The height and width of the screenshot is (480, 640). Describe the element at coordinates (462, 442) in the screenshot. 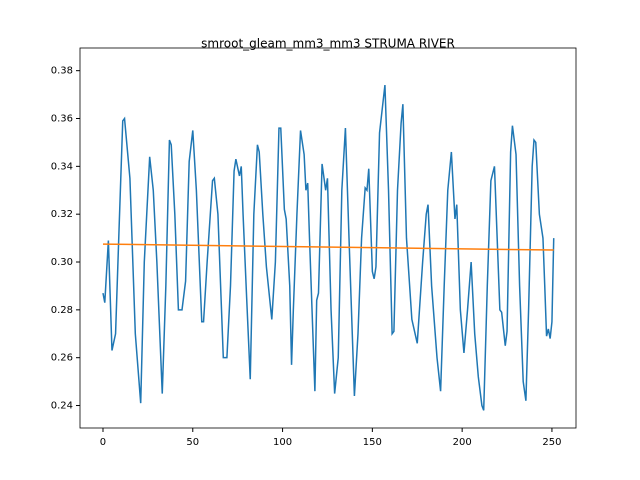

I see `x-tick-label: 200` at that location.